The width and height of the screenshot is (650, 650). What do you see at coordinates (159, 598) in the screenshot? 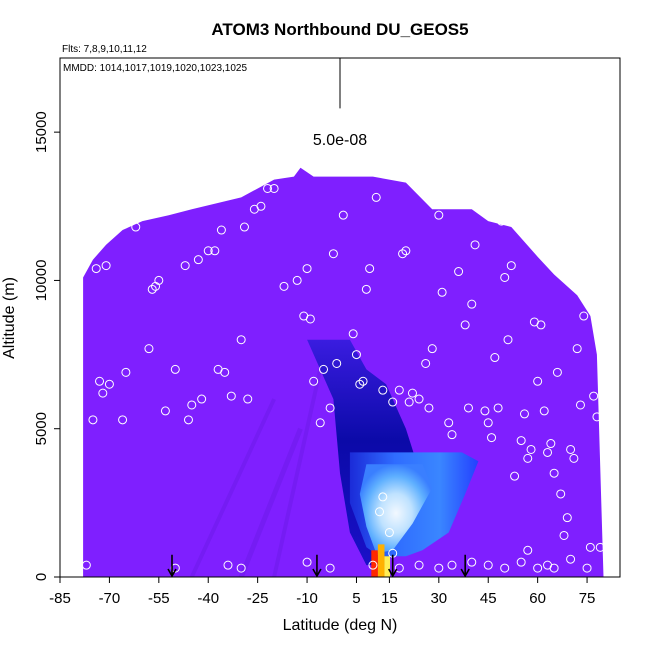
I see `x-tick-label: -55` at bounding box center [159, 598].